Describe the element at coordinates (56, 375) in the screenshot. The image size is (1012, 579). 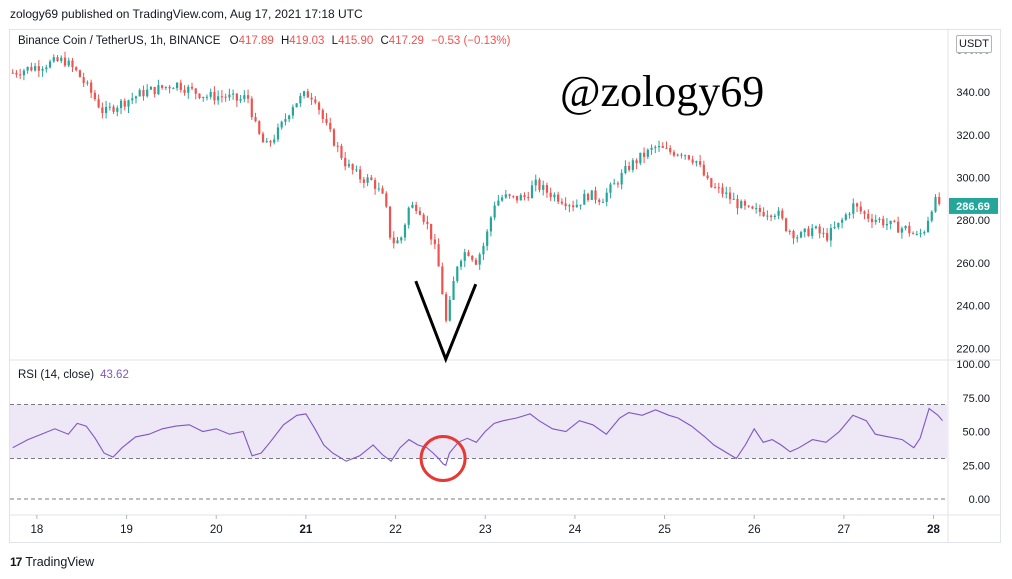
I see `rsi-name: RSI (14, close)` at that location.